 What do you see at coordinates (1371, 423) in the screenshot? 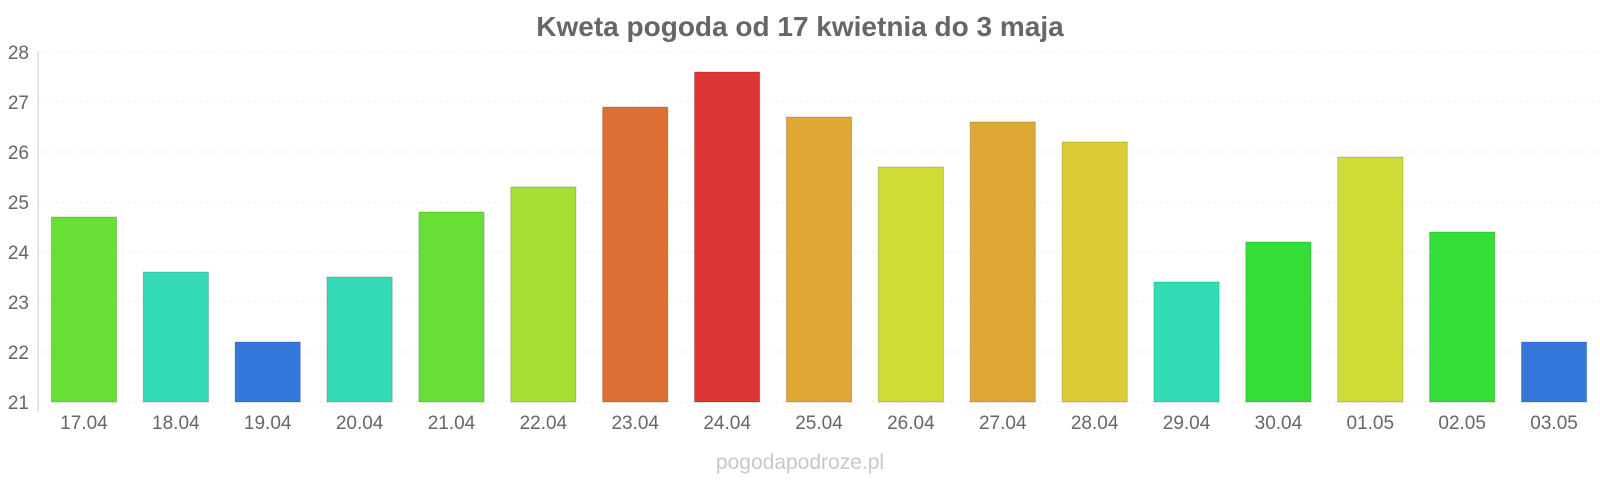
I see `x-tick-label: 01.05` at bounding box center [1371, 423].